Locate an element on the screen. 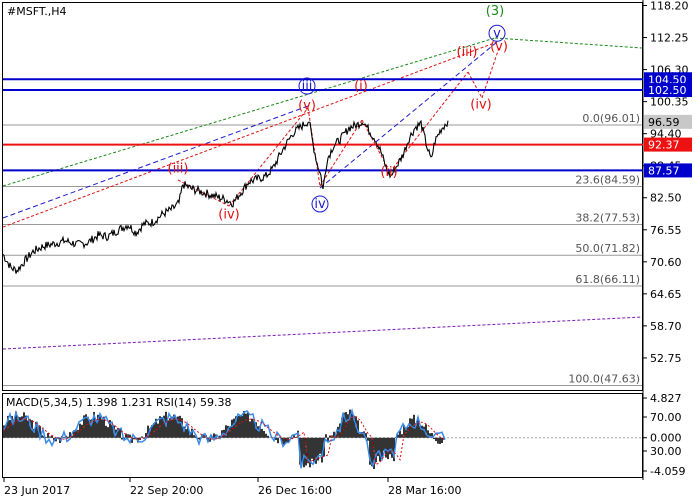 This screenshot has height=504, width=700. macd-tick-label: 30.00 is located at coordinates (666, 451).